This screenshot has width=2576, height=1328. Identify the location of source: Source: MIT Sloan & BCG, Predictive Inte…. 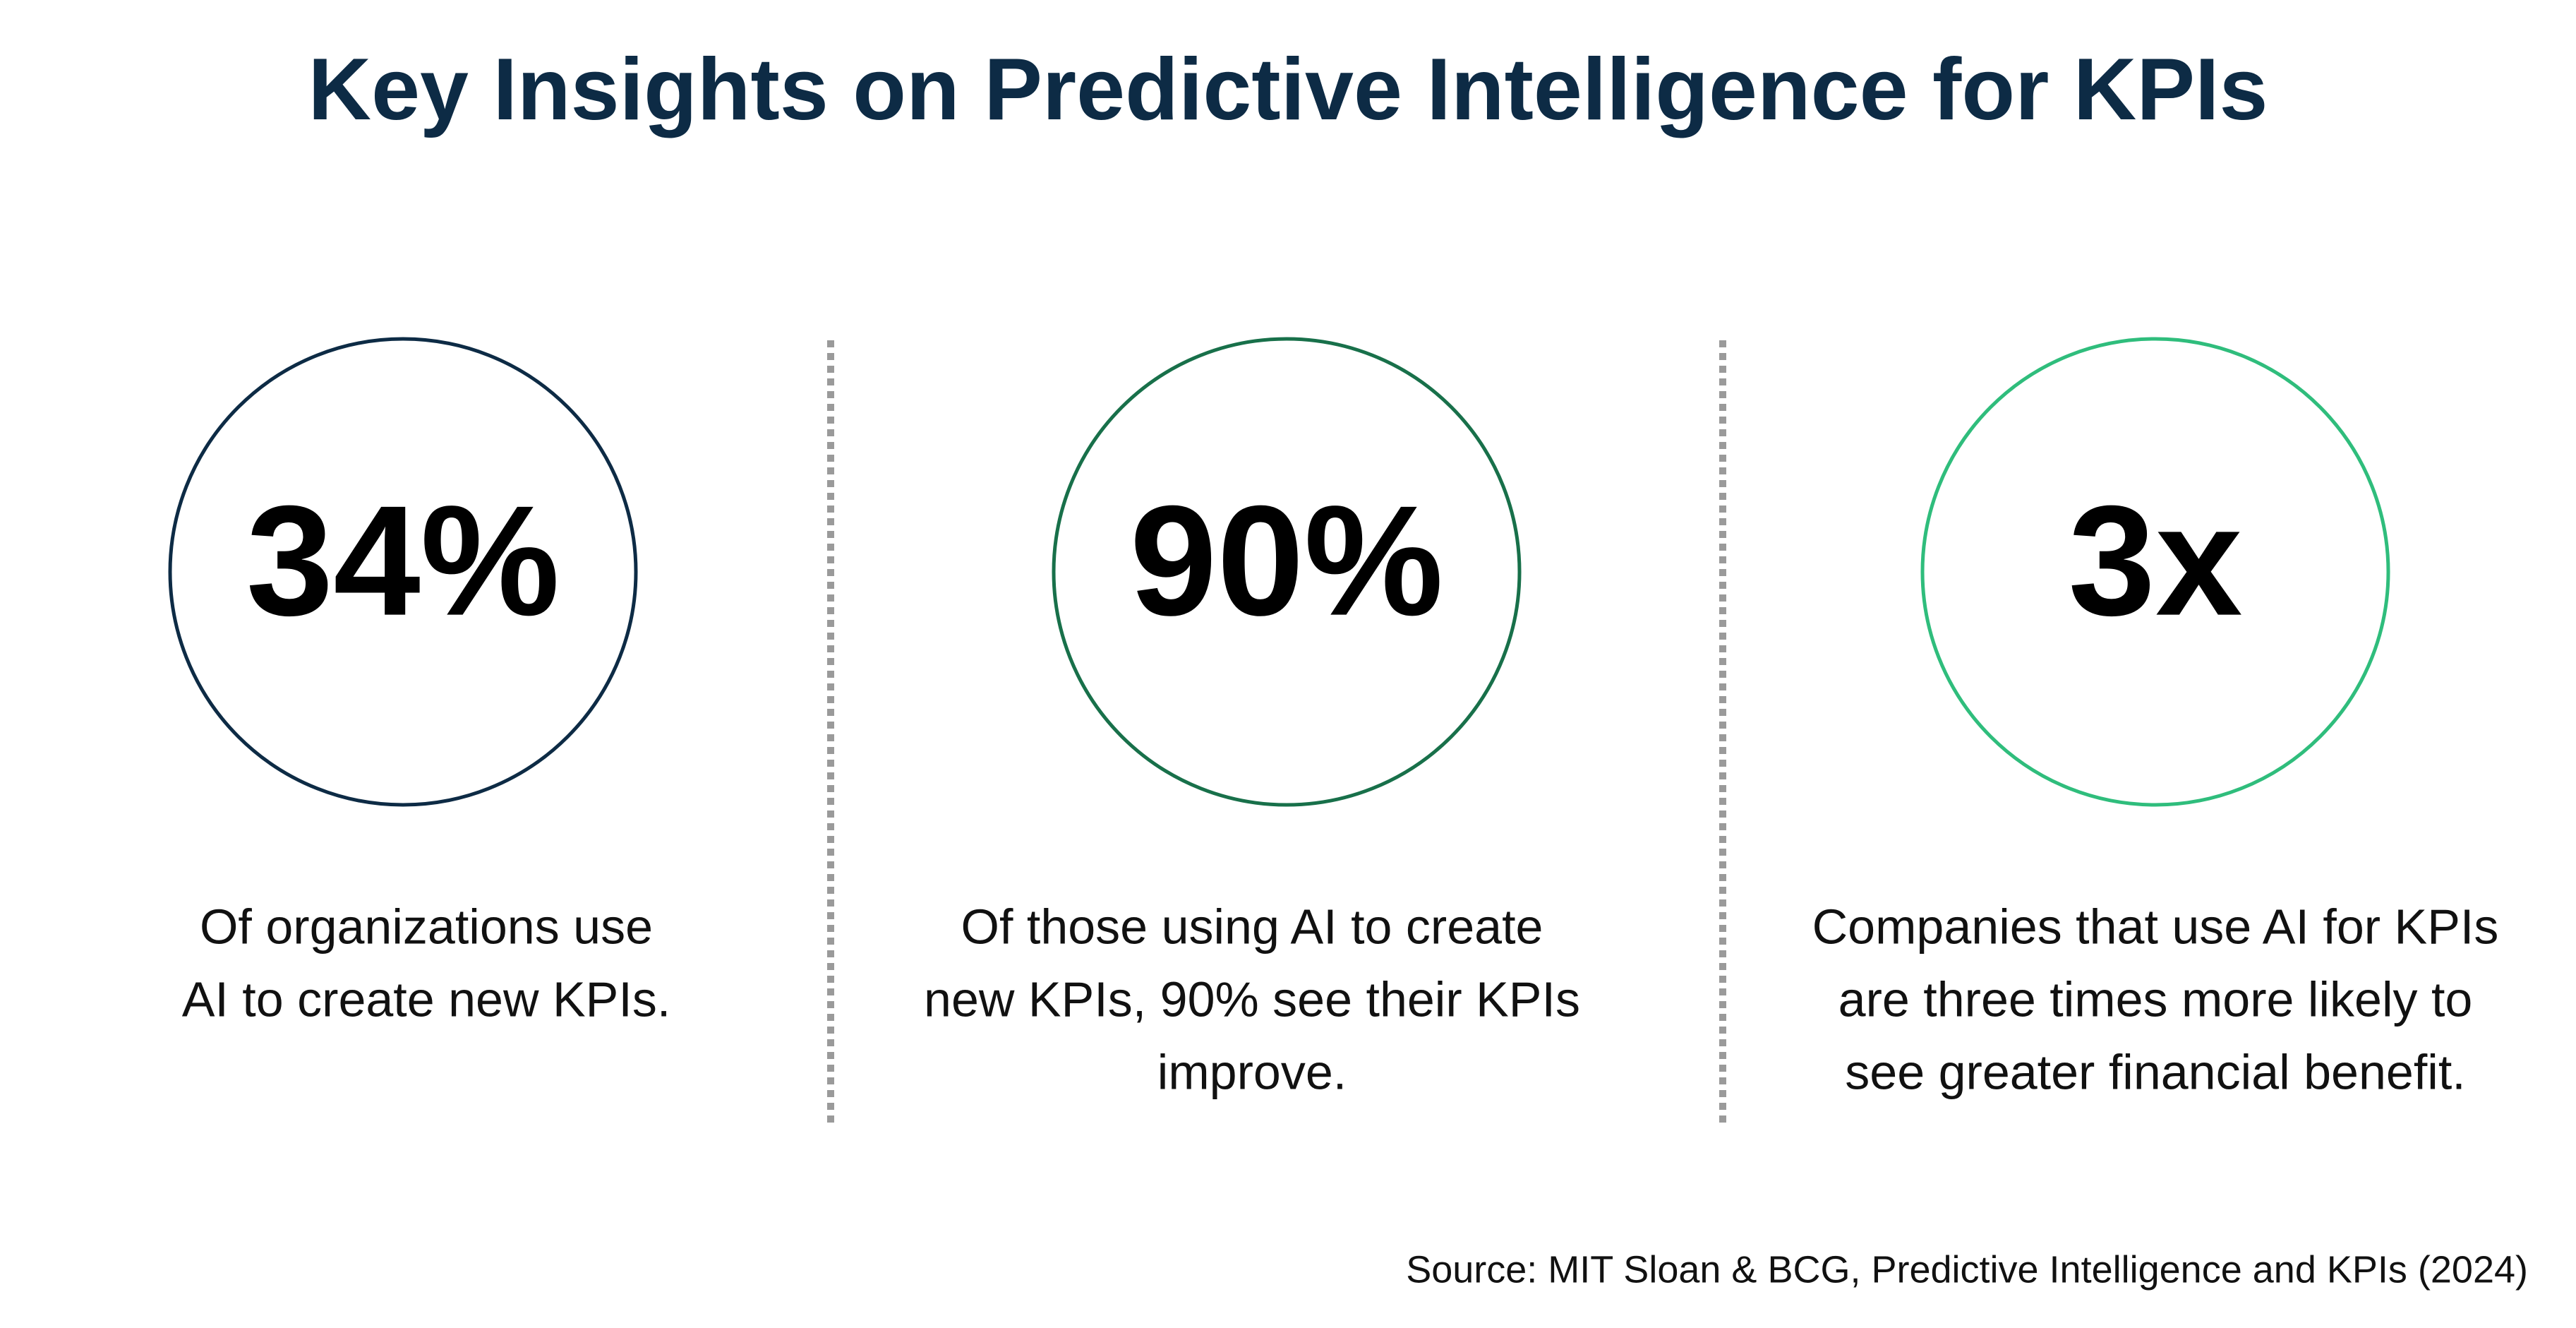
(1967, 1269).